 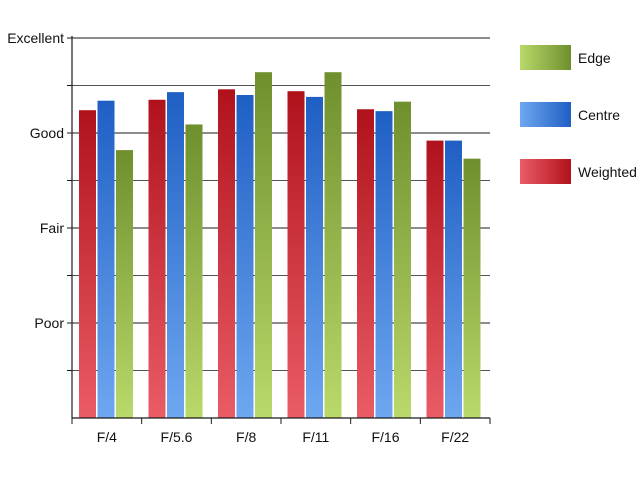 I want to click on y-tick-label: Poor, so click(x=49, y=323).